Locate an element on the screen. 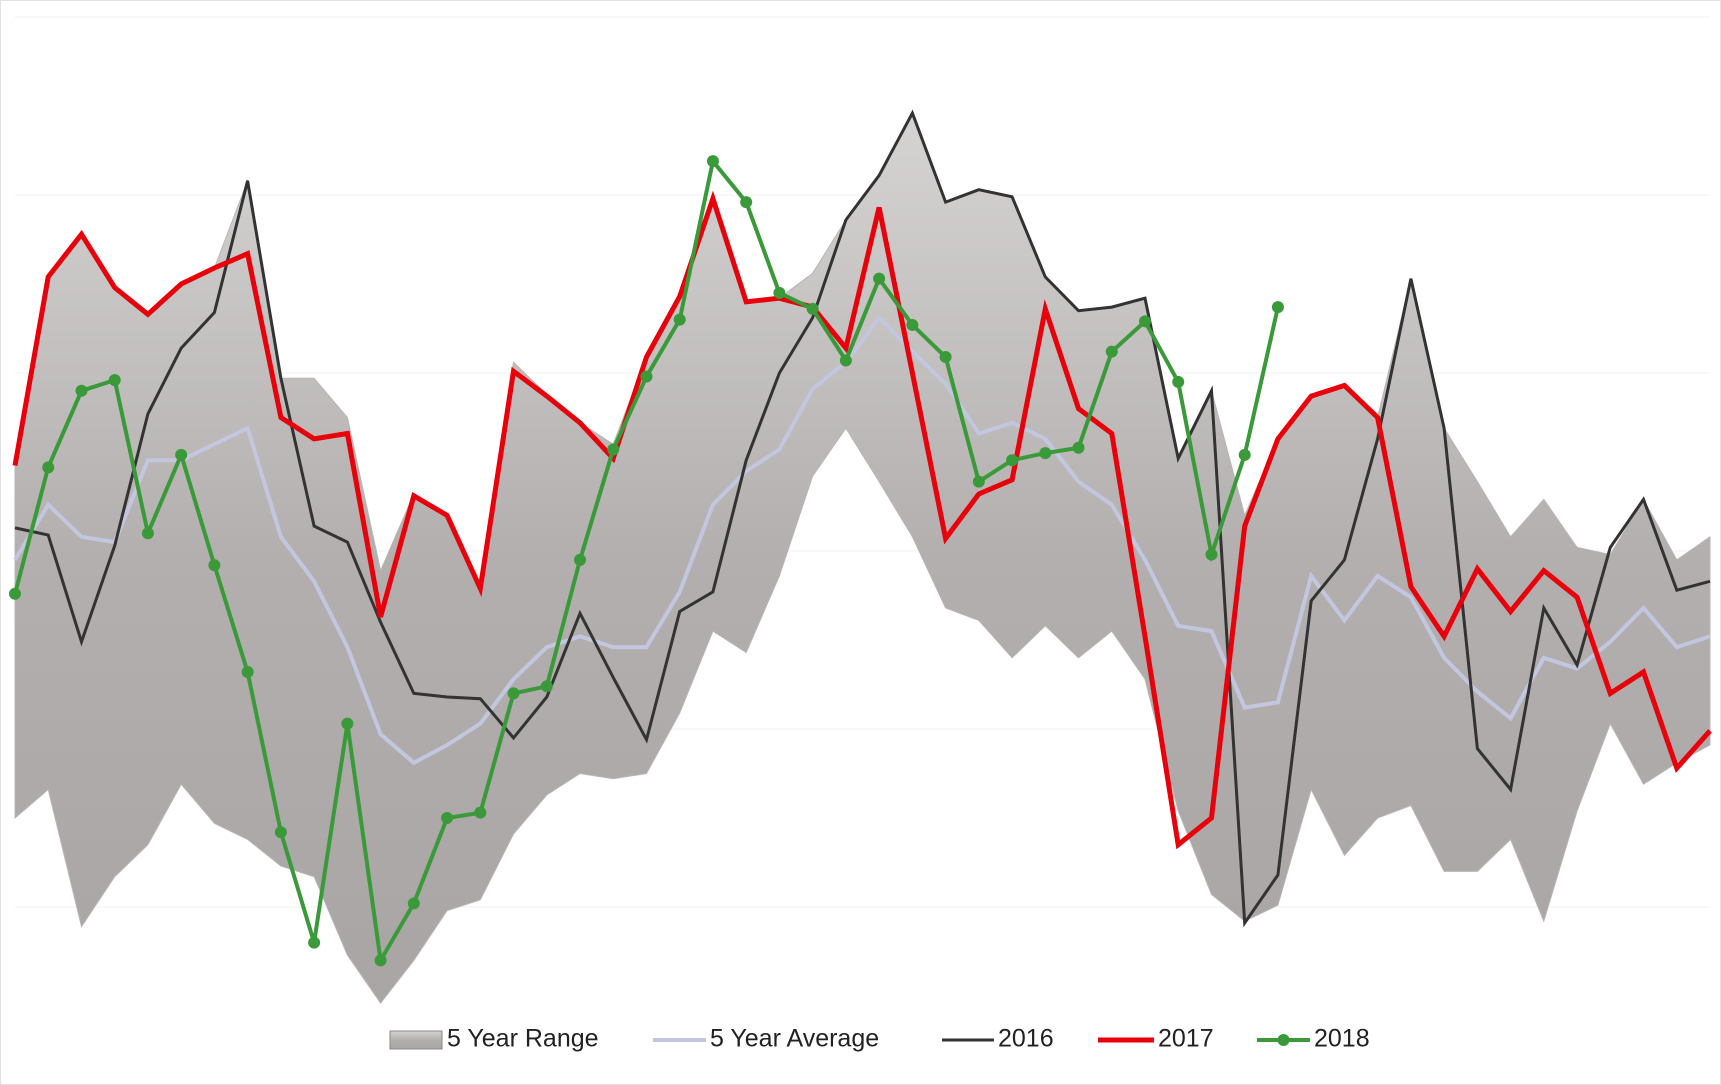  legend-marker is located at coordinates (1283, 1040).